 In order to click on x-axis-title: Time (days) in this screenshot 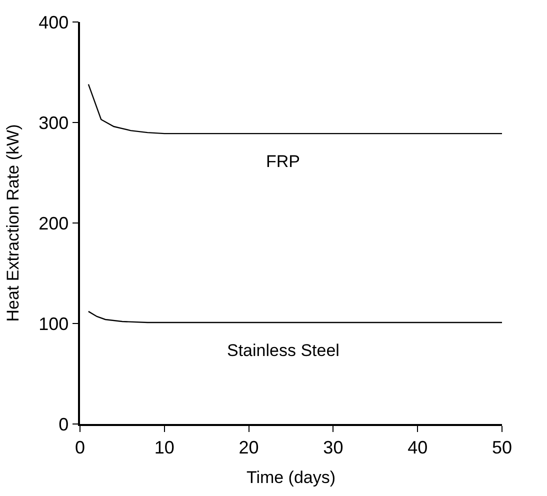, I will do `click(291, 478)`.